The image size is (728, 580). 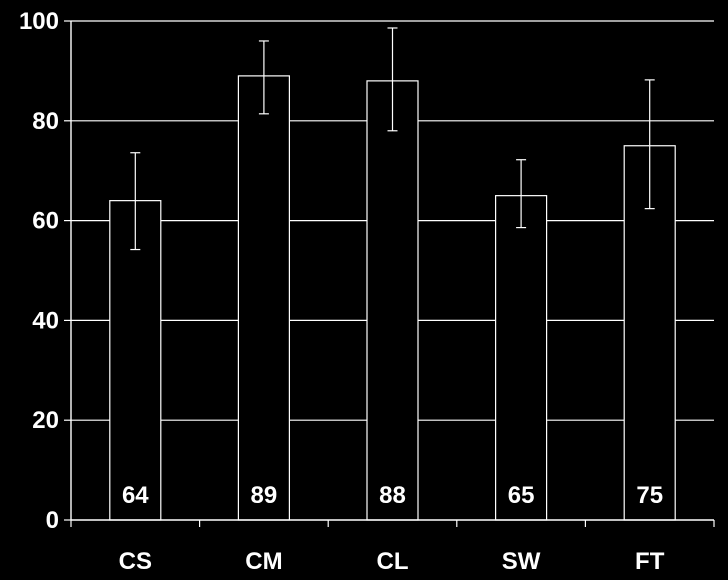 I want to click on data-label-cs: 64, so click(x=135, y=495).